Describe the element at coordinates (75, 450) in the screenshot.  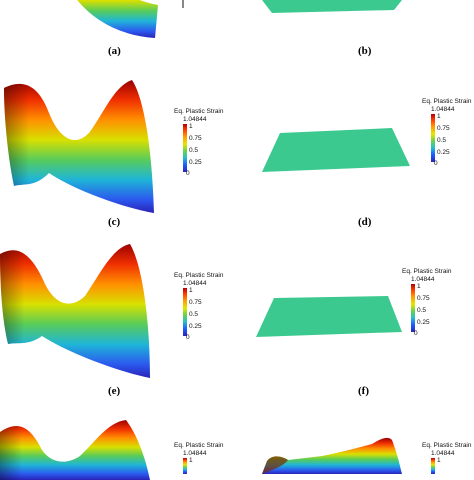
I see `deformed-sheet-g` at that location.